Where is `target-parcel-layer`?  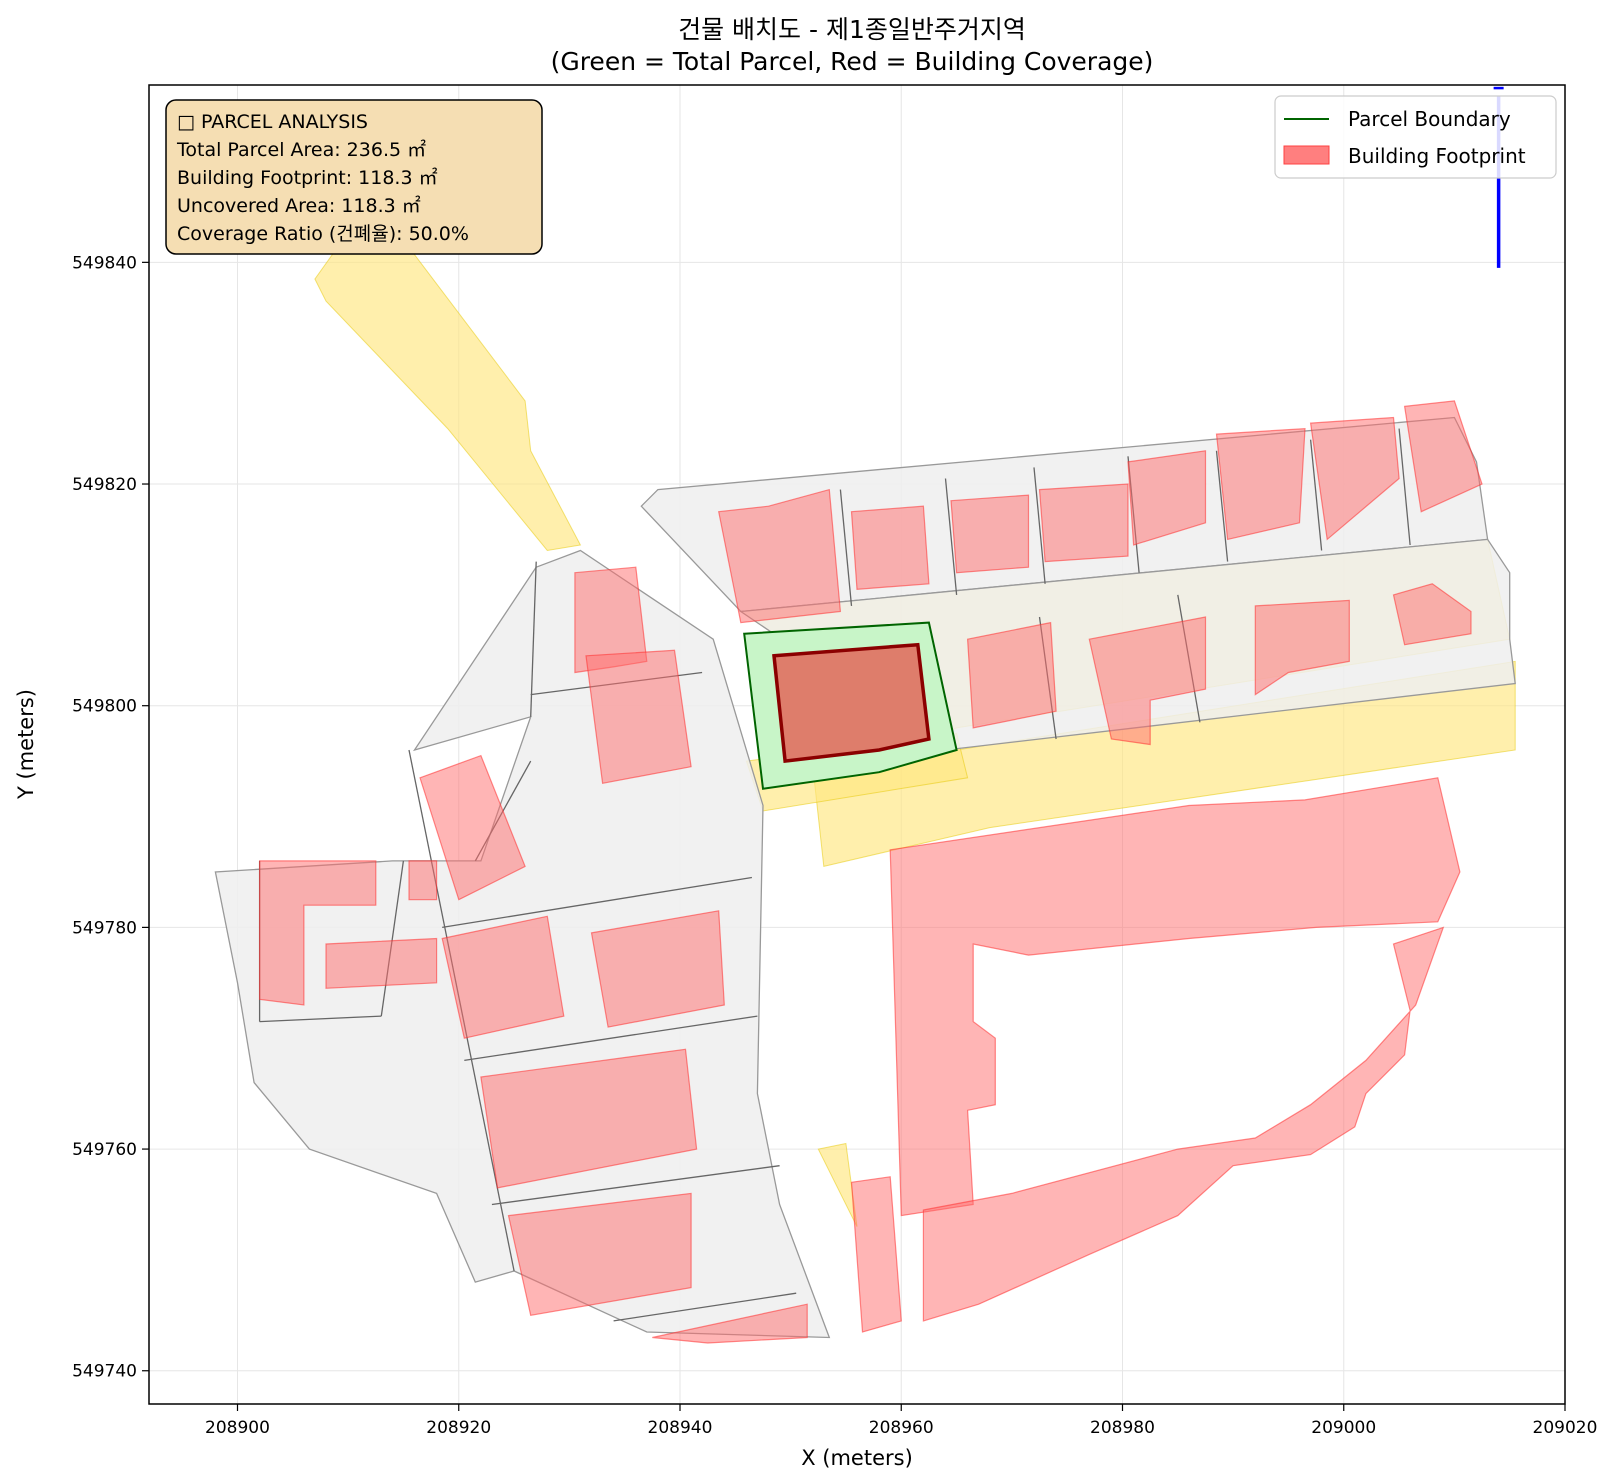 target-parcel-layer is located at coordinates (850, 705).